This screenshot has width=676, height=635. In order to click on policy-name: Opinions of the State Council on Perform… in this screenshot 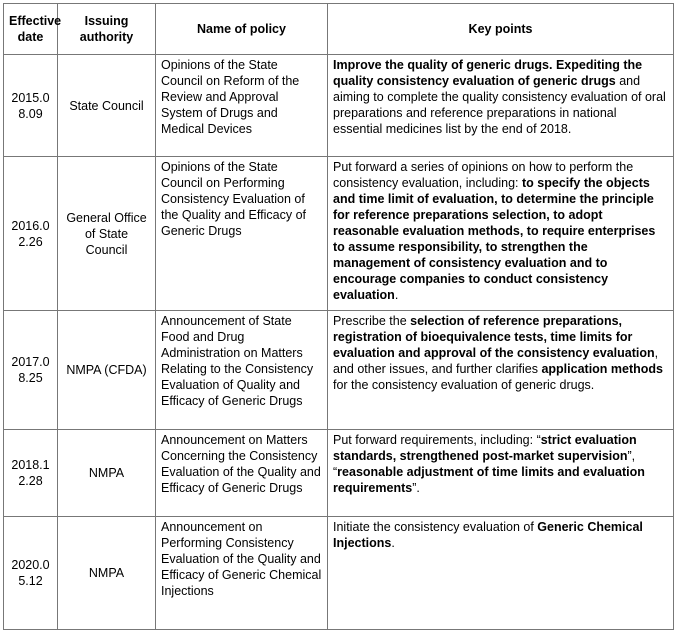, I will do `click(241, 233)`.